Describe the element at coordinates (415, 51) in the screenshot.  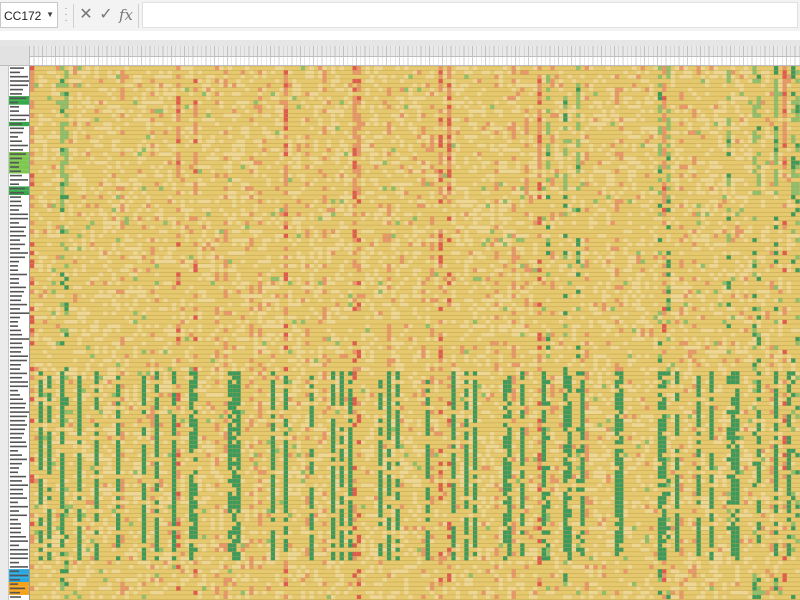
I see `column-headers` at that location.